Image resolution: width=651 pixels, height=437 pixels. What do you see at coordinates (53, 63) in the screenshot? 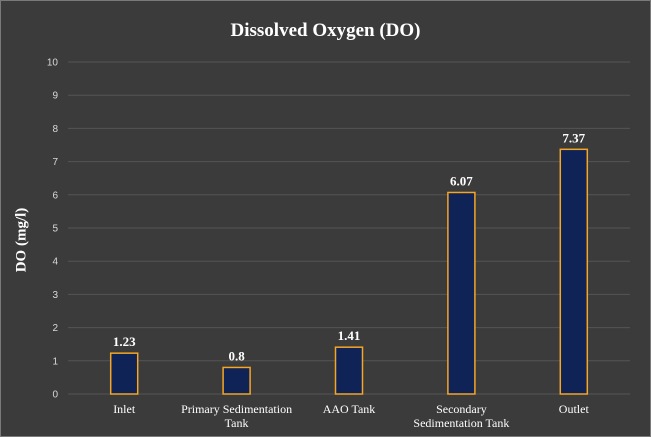
I see `y-tick-label: 10` at bounding box center [53, 63].